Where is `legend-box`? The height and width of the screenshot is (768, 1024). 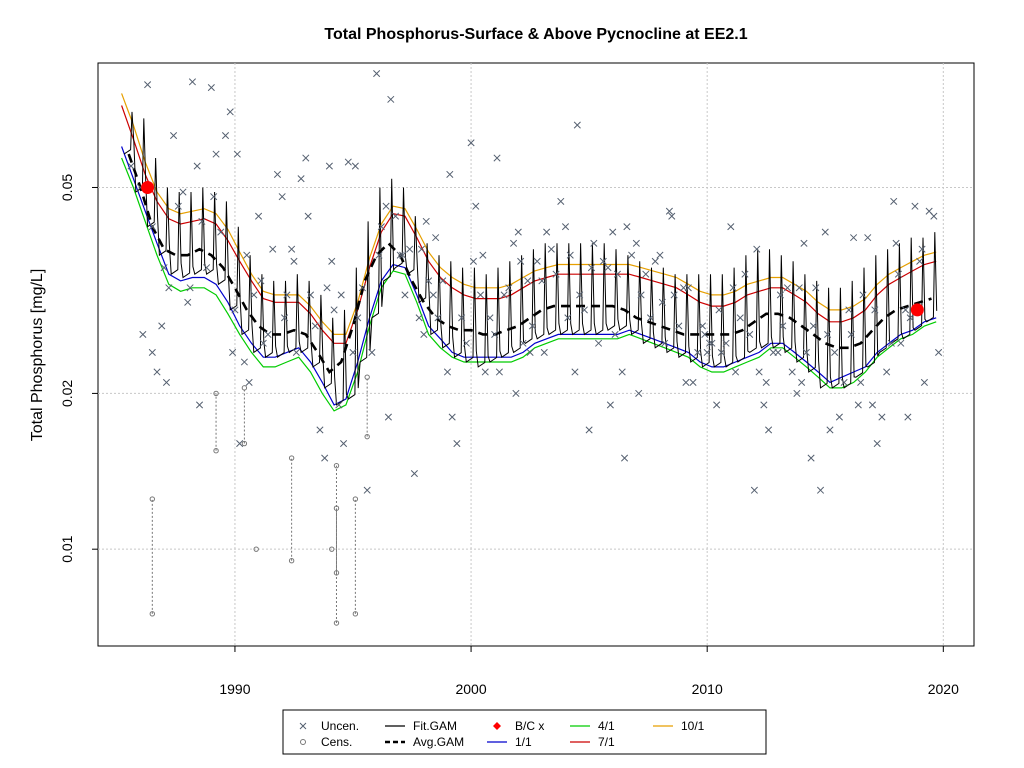
legend-box is located at coordinates (524, 732).